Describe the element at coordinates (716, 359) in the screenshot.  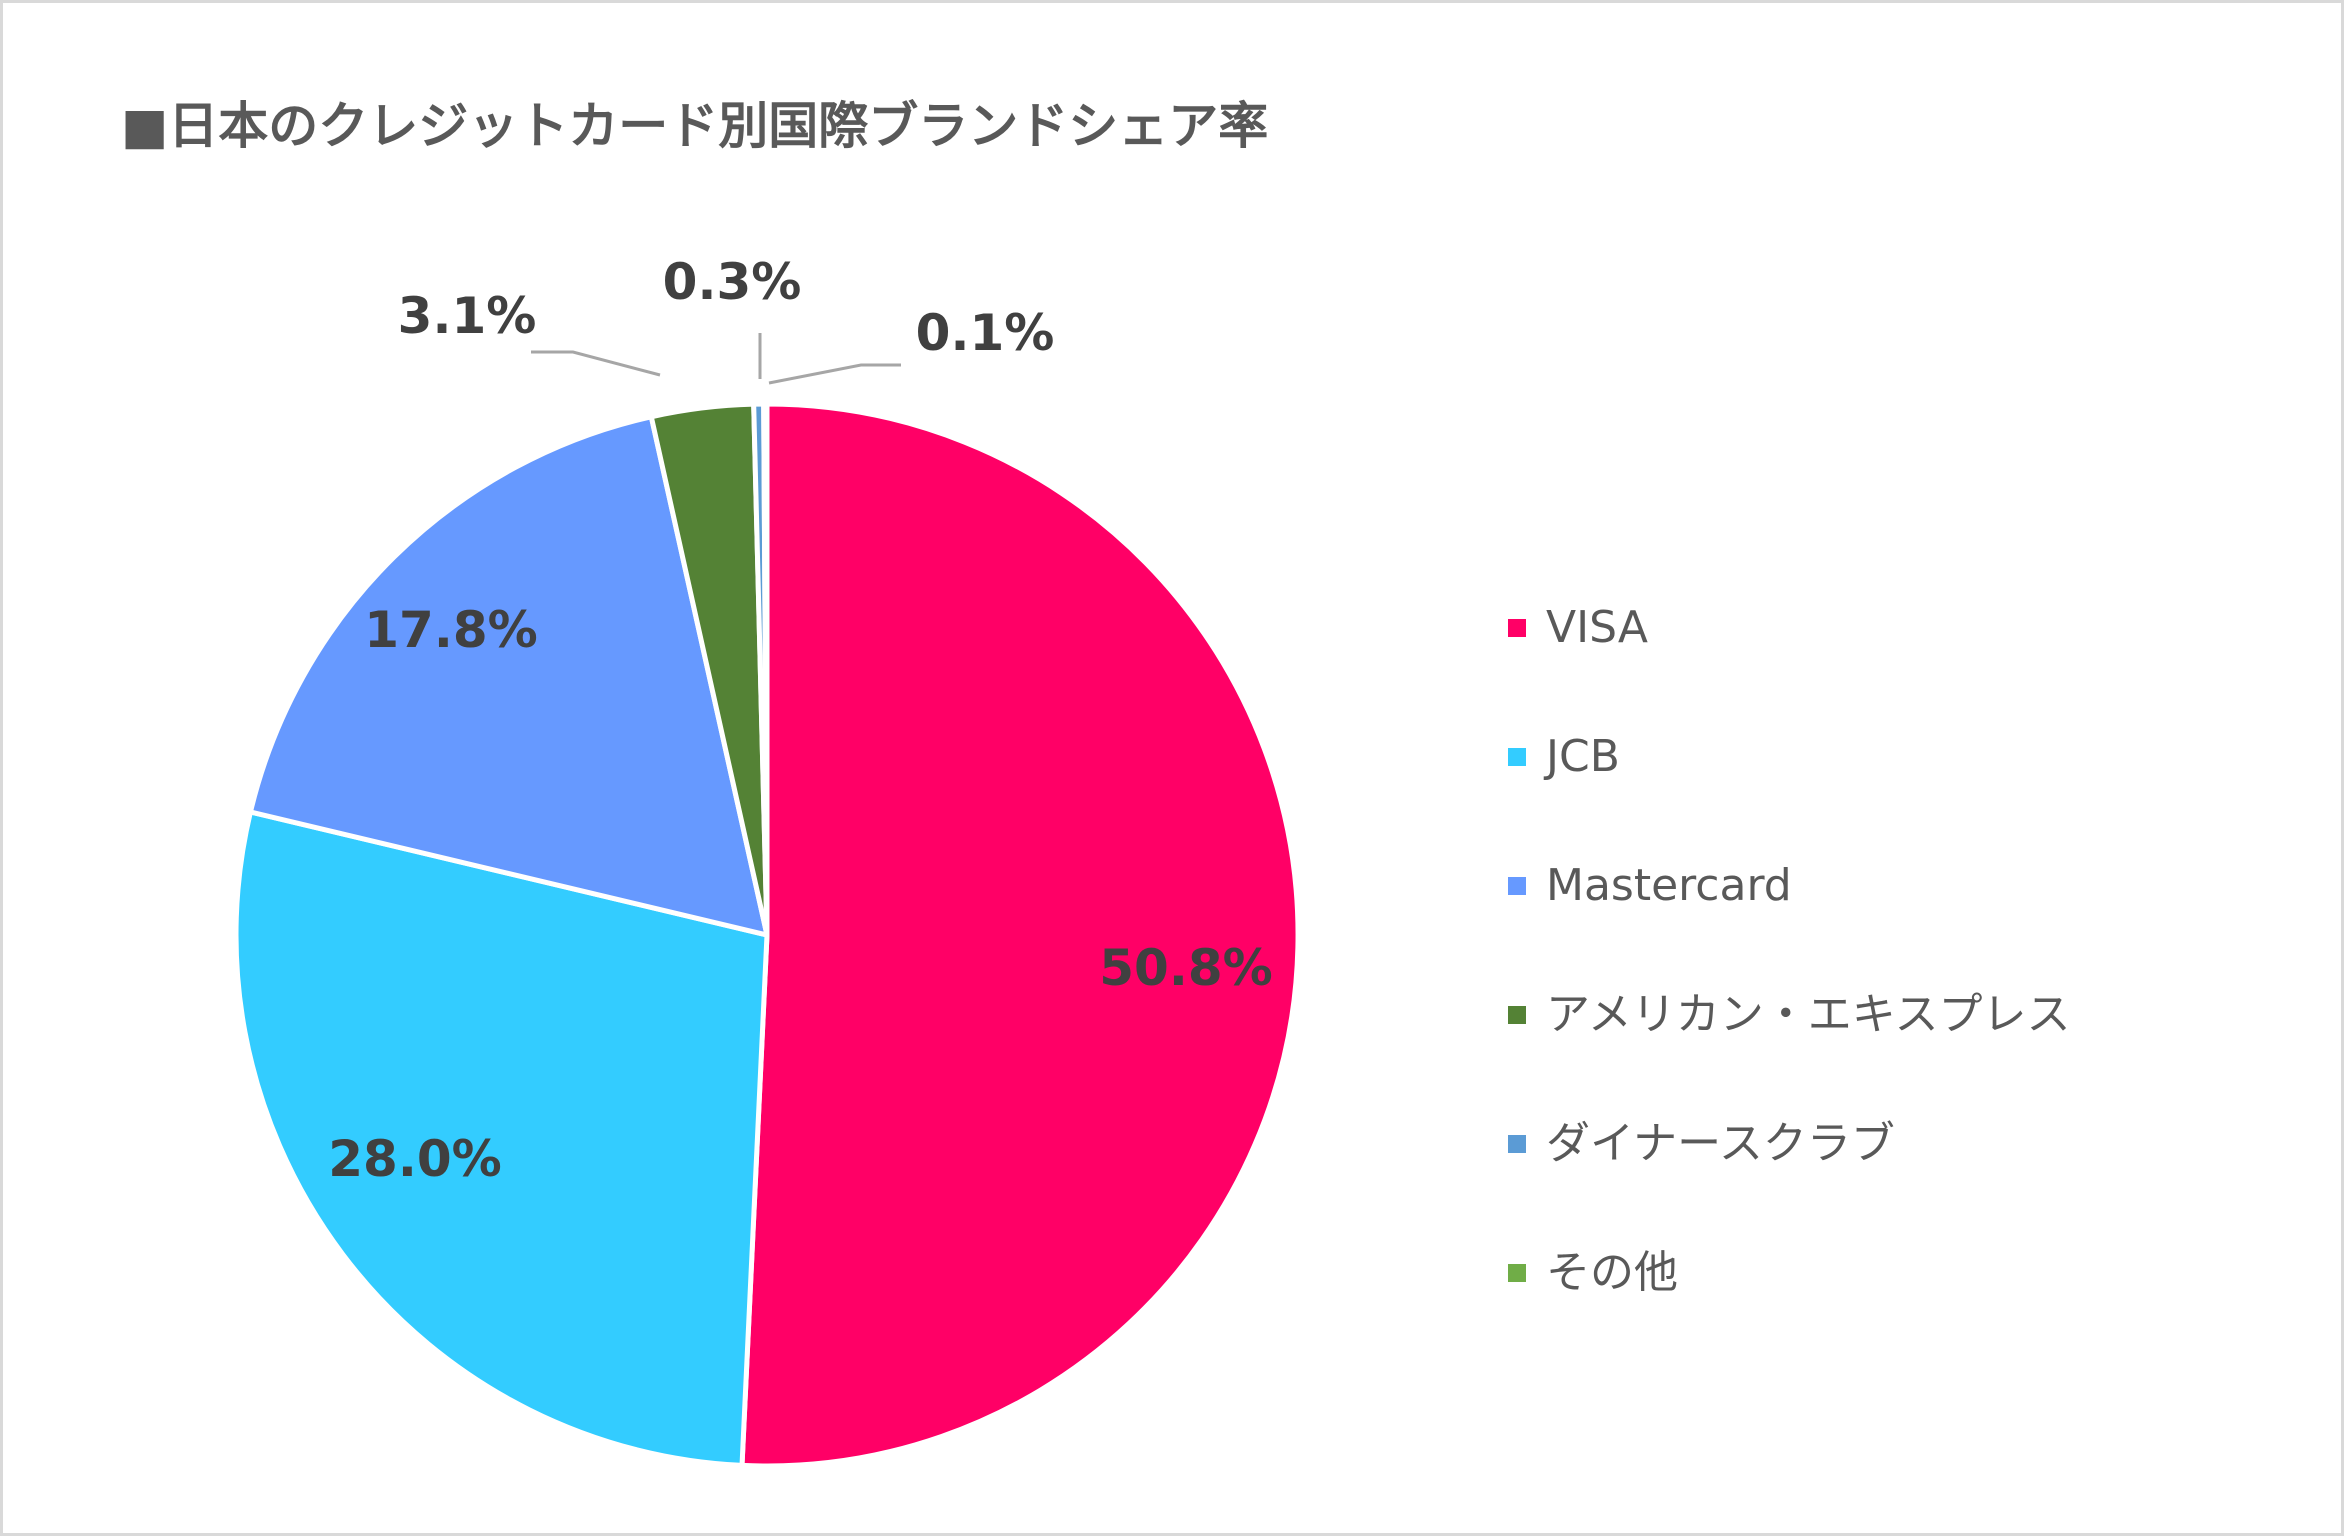
I see `leader-lines` at that location.